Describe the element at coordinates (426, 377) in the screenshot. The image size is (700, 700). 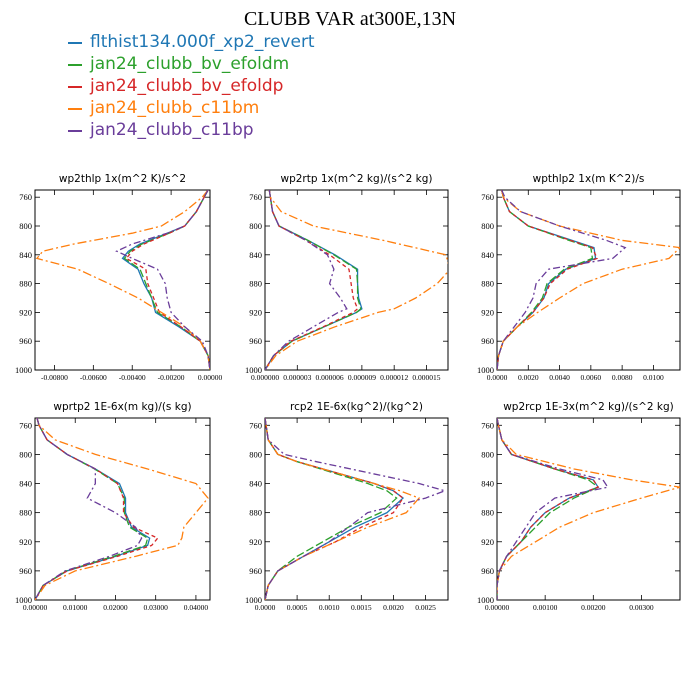
I see `x-tick-label: 0.000015` at that location.